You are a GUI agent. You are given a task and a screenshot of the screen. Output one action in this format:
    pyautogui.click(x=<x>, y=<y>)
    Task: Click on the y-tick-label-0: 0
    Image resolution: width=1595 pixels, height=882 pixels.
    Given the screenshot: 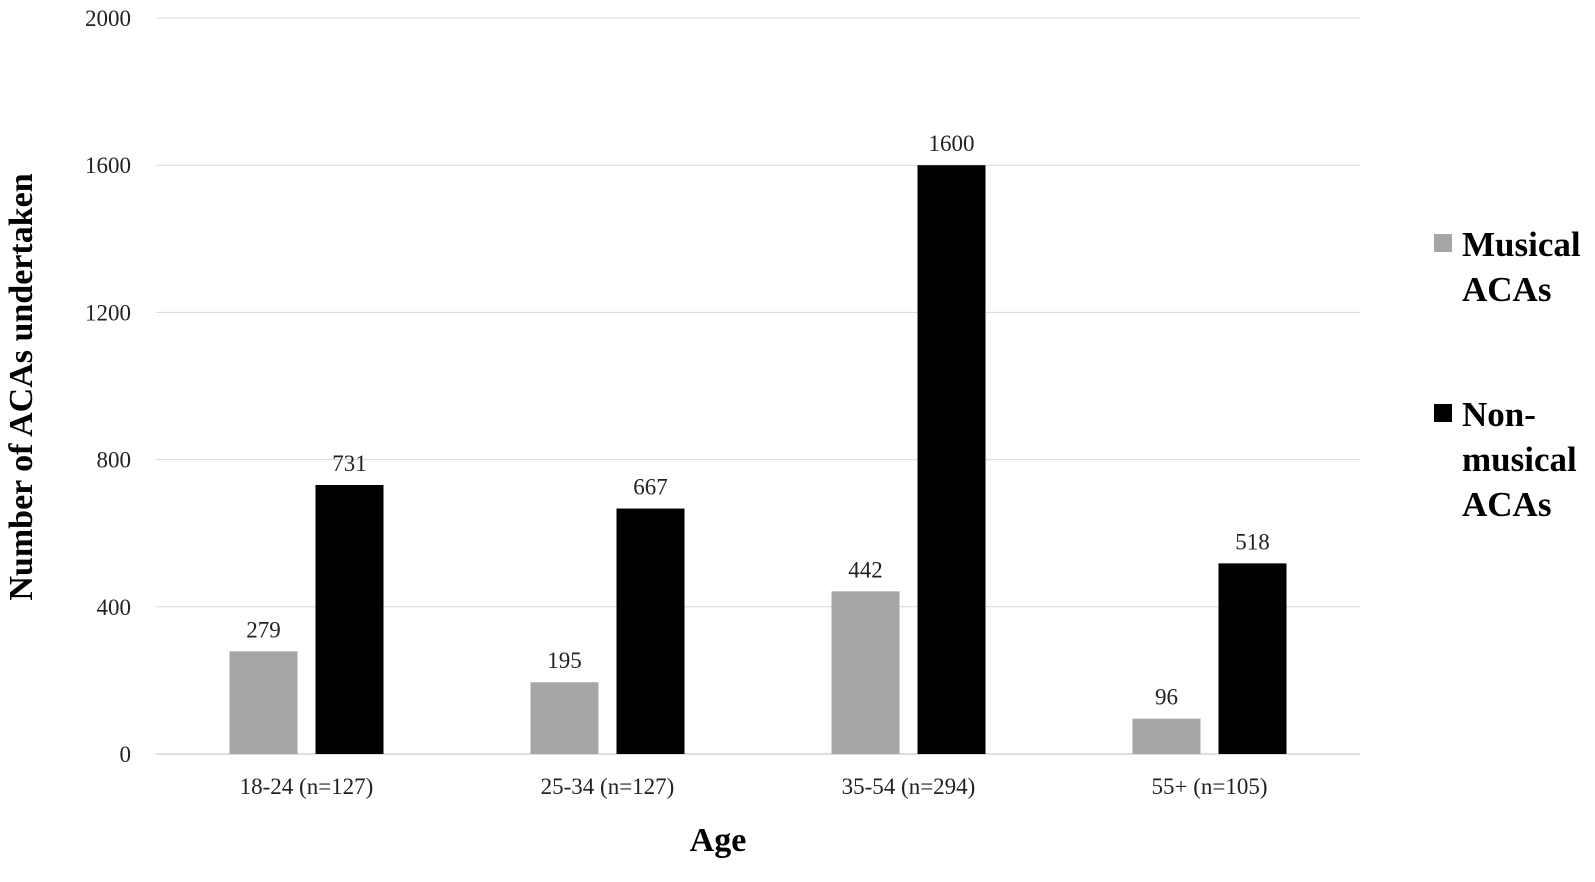 What is the action you would take?
    pyautogui.click(x=126, y=754)
    